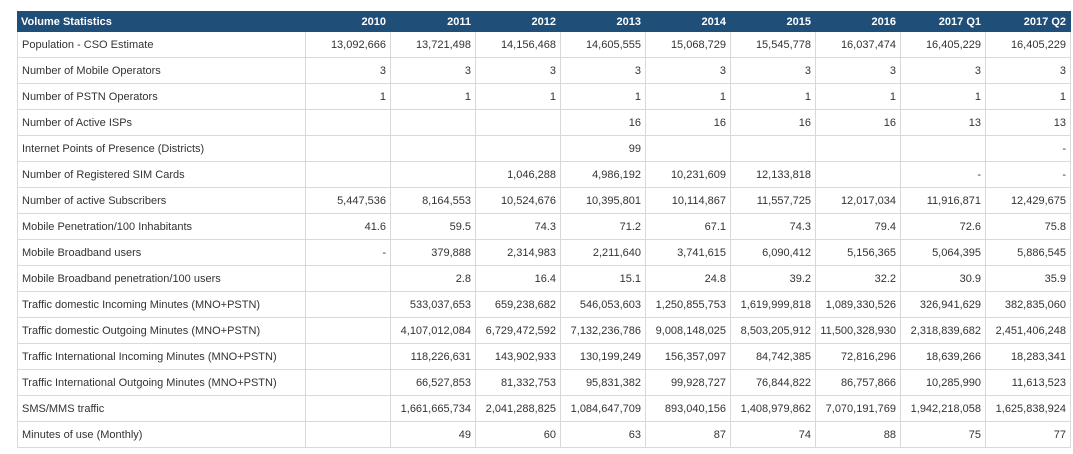 This screenshot has height=454, width=1073. What do you see at coordinates (518, 382) in the screenshot?
I see `table-cell: 81,332,753` at bounding box center [518, 382].